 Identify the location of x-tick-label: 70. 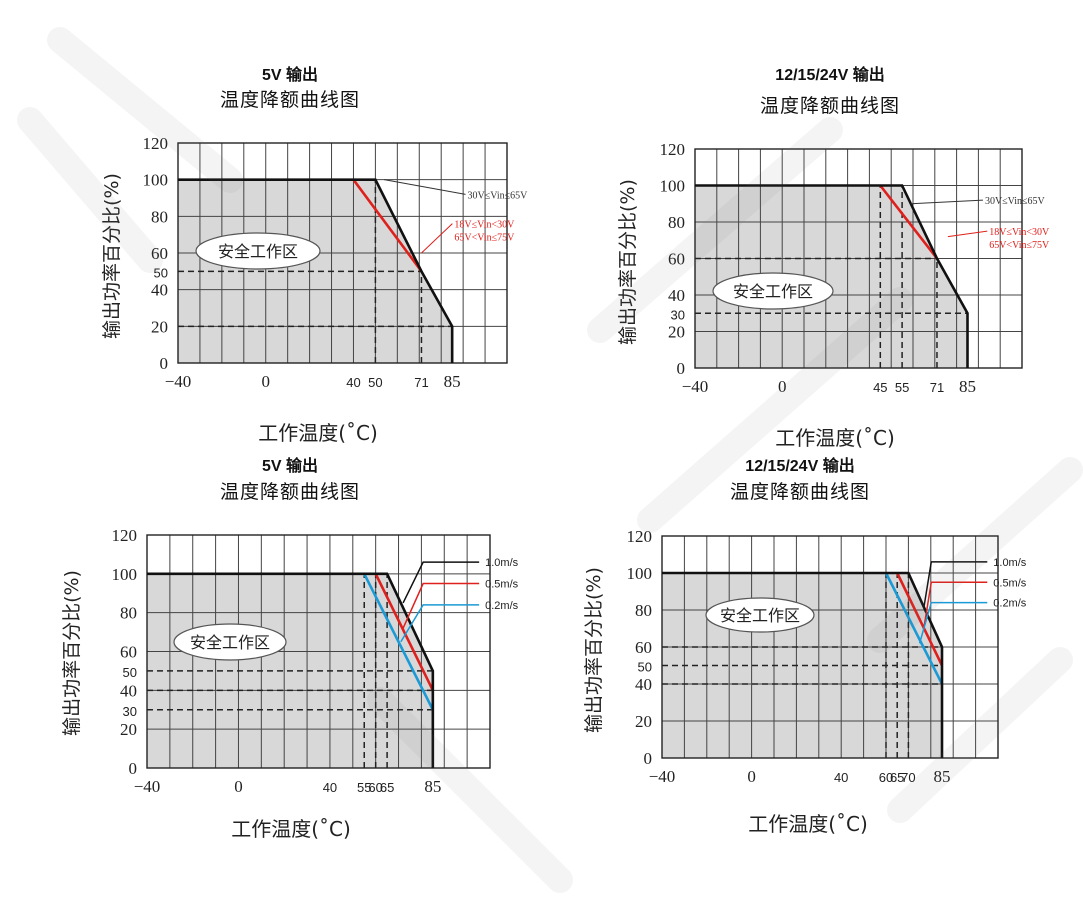
(908, 777).